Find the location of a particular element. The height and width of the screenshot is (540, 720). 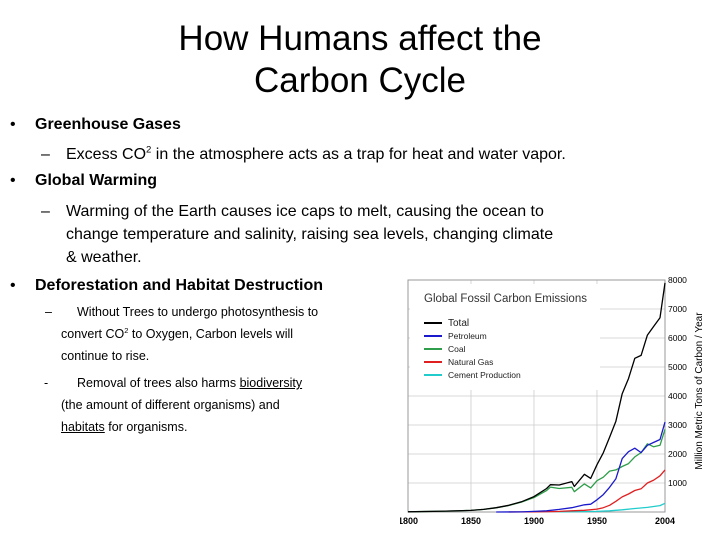

slide-title: How Humans affect the Carbon Cycle is located at coordinates (360, 60).